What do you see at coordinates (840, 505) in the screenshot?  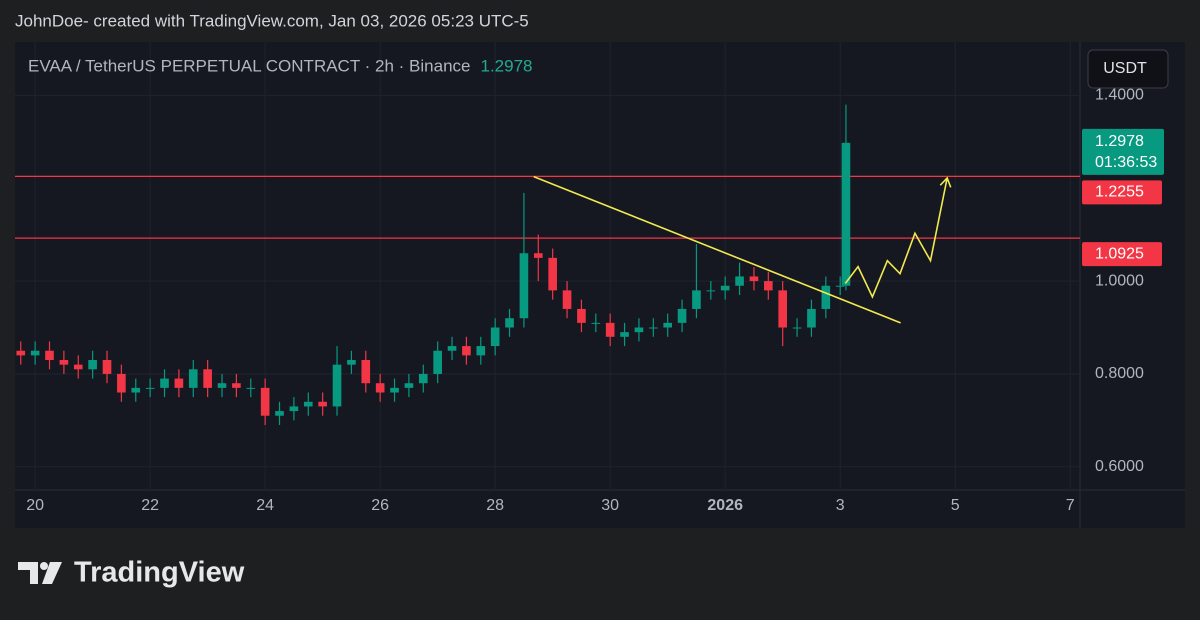 I see `x-tick-label: 3` at bounding box center [840, 505].